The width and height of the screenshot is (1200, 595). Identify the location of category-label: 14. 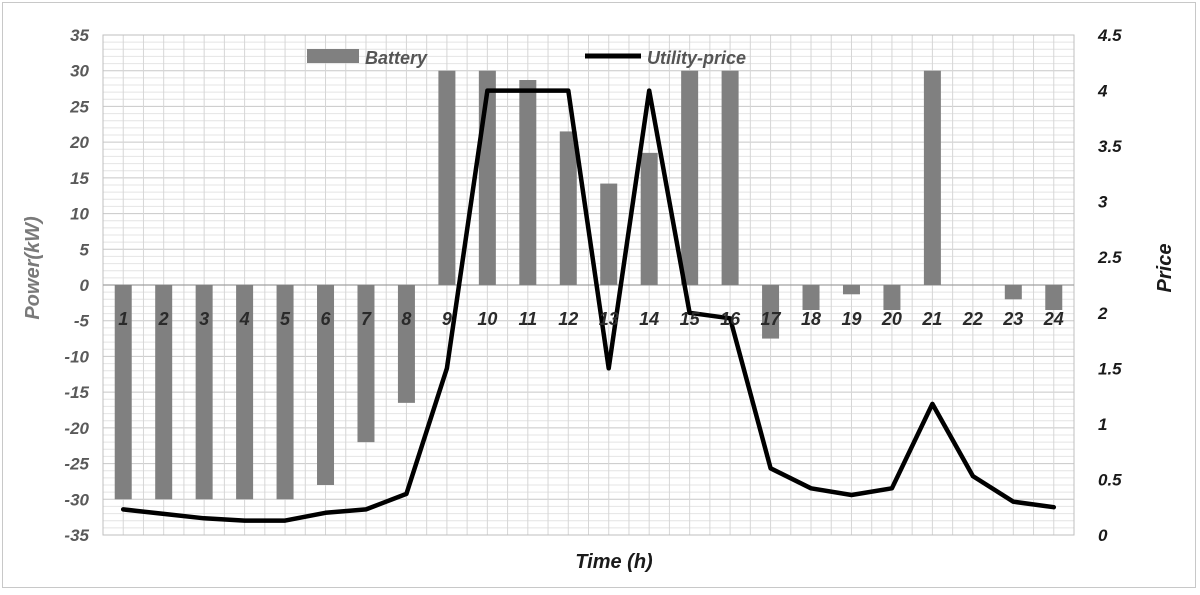
(649, 319).